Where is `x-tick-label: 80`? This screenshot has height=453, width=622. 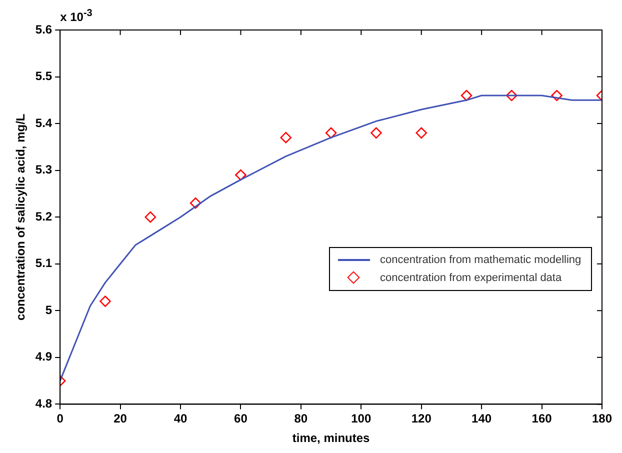
x-tick-label: 80 is located at coordinates (301, 419).